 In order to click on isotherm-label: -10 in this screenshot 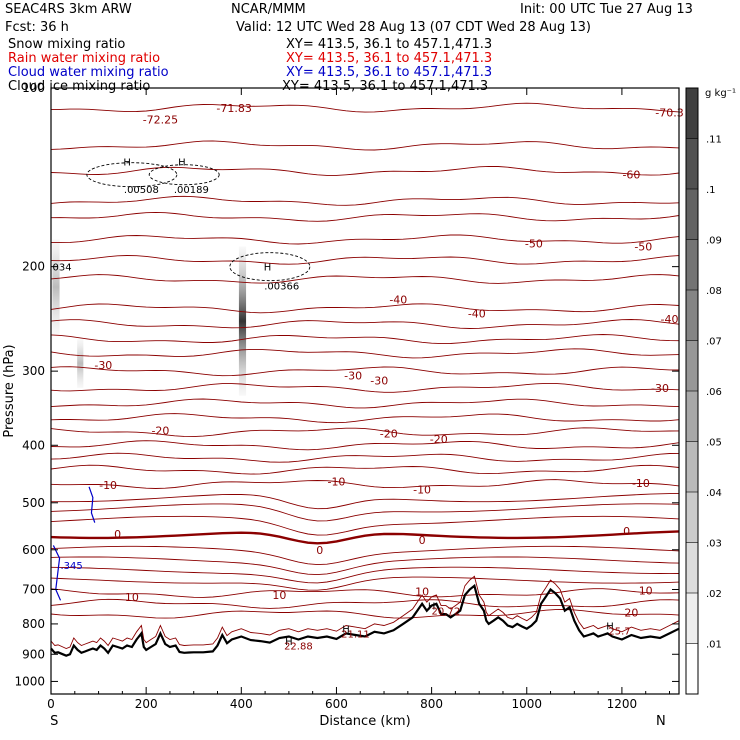, I will do `click(336, 481)`.